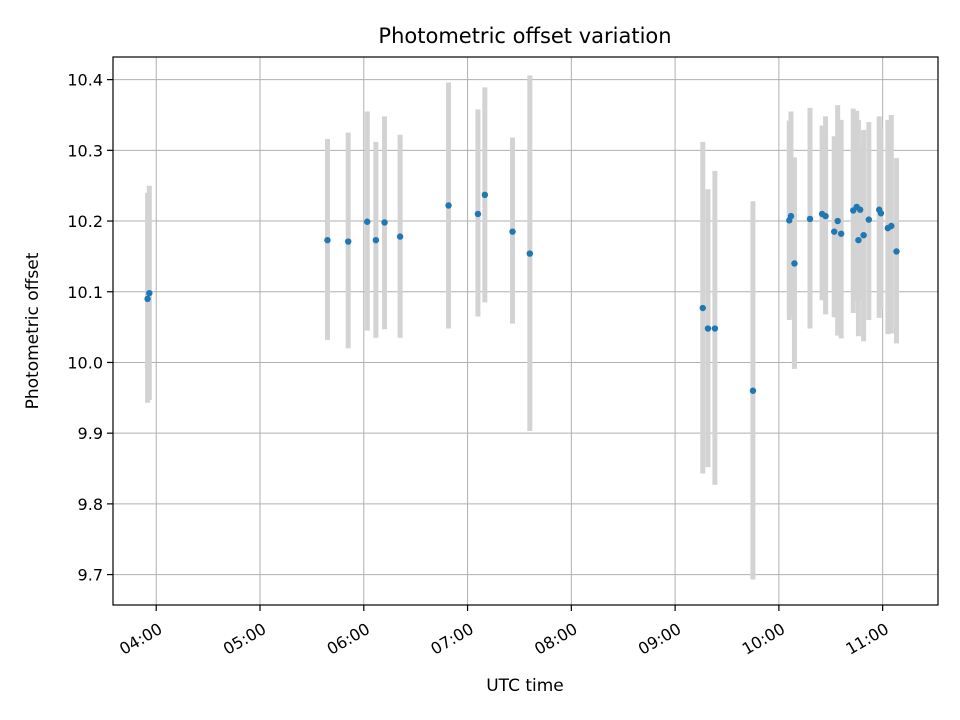  What do you see at coordinates (85, 150) in the screenshot?
I see `y-tick-label: 10.3` at bounding box center [85, 150].